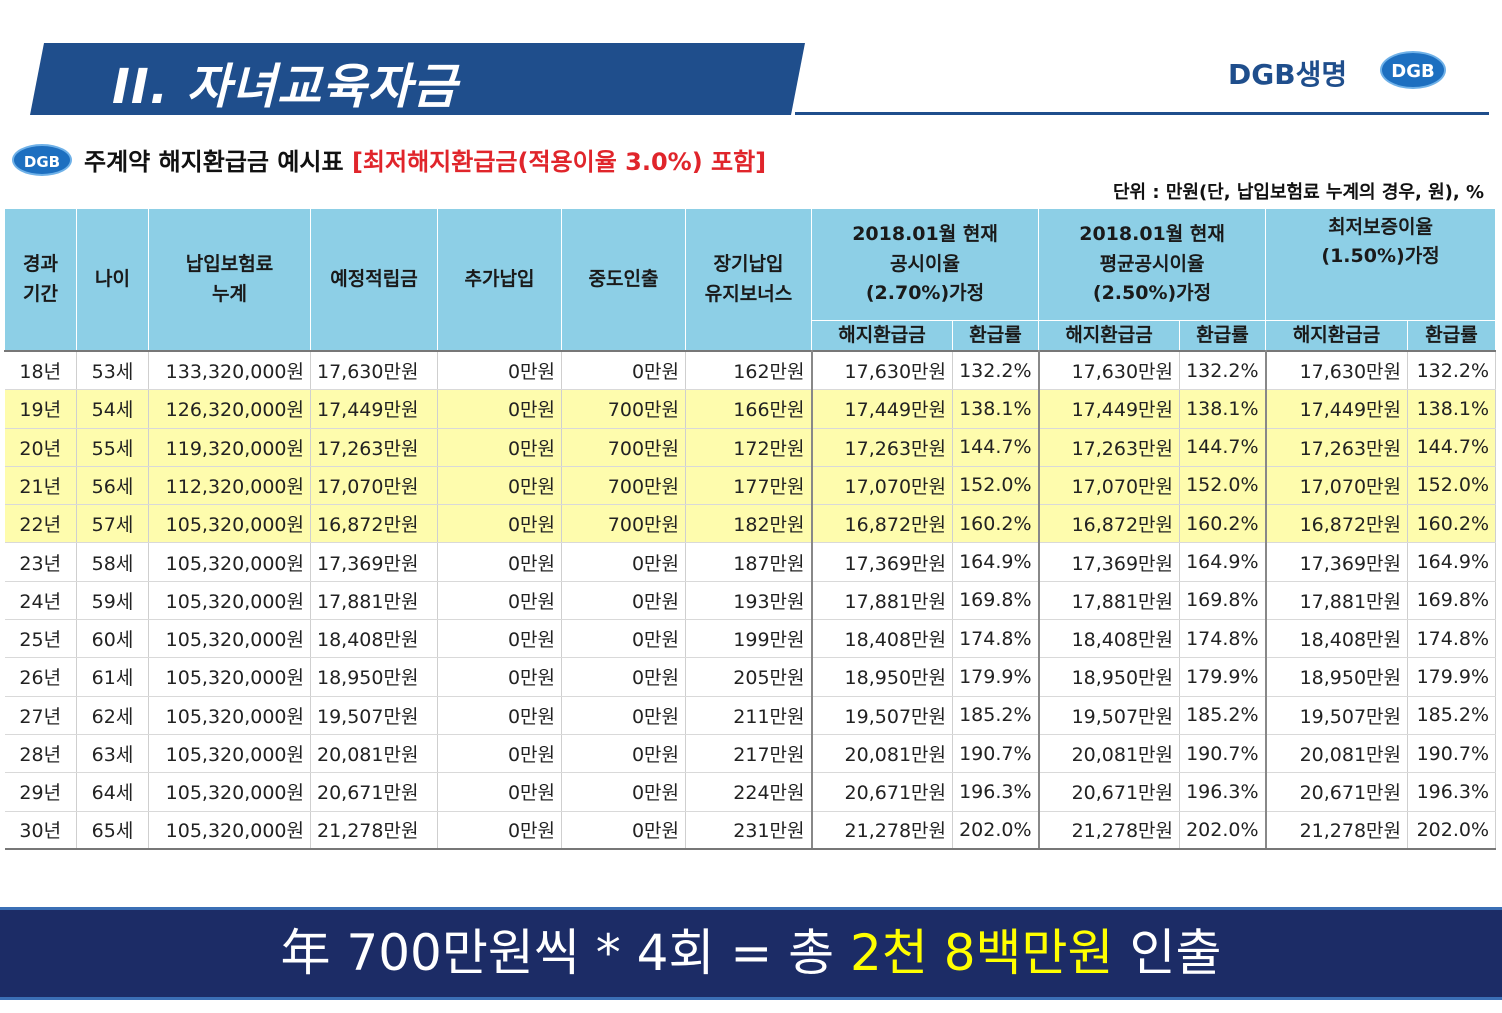 The width and height of the screenshot is (1502, 1013). What do you see at coordinates (112, 792) in the screenshot?
I see `row-age: 64세` at bounding box center [112, 792].